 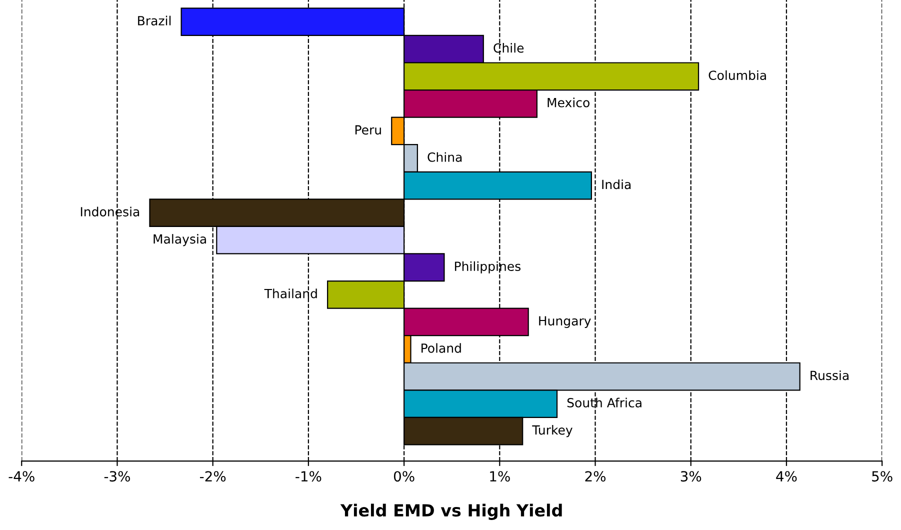 What do you see at coordinates (569, 103) in the screenshot?
I see `y-tick-label: Mexico` at bounding box center [569, 103].